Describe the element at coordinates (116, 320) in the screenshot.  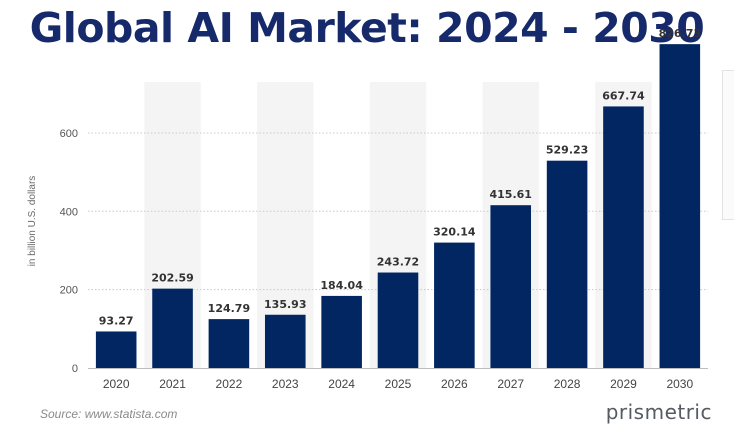
I see `bar-value-label: 93.27` at that location.